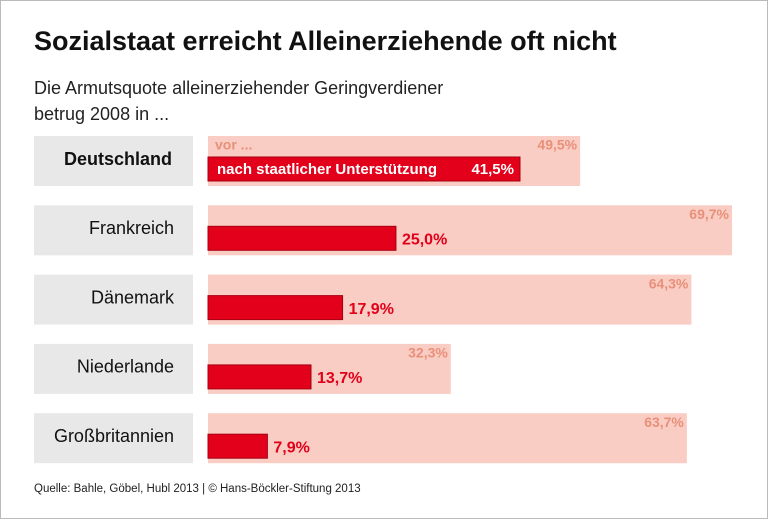  Describe the element at coordinates (118, 159) in the screenshot. I see `category-label: Deutschland` at that location.